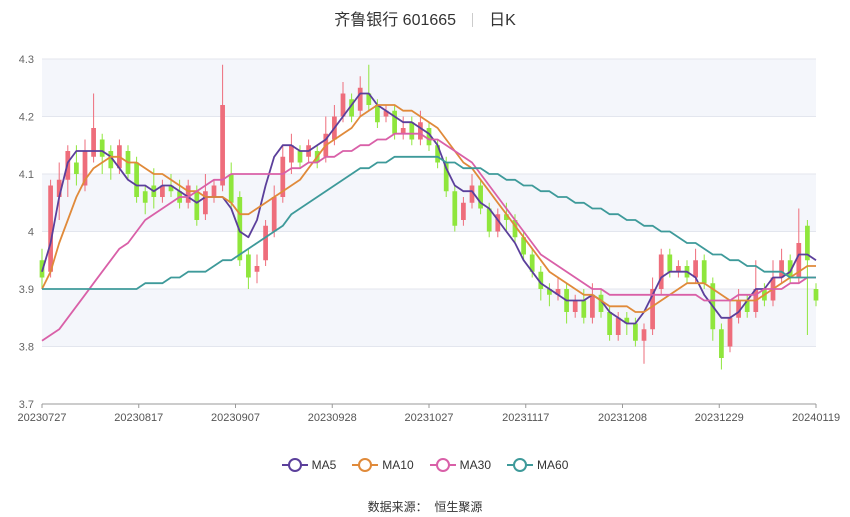 The image size is (850, 517). I want to click on legend-swatch-ma5, so click(294, 465).